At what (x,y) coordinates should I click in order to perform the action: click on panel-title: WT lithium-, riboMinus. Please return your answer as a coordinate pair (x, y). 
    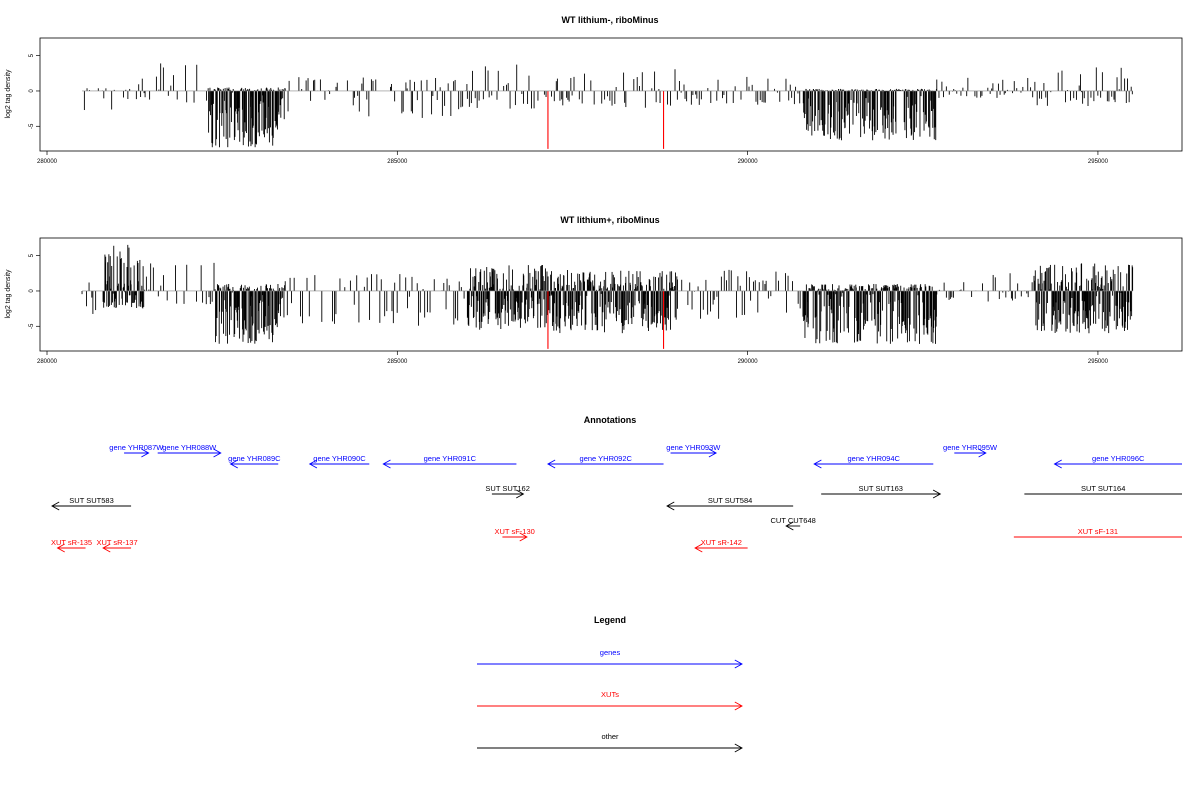
    Looking at the image, I should click on (610, 20).